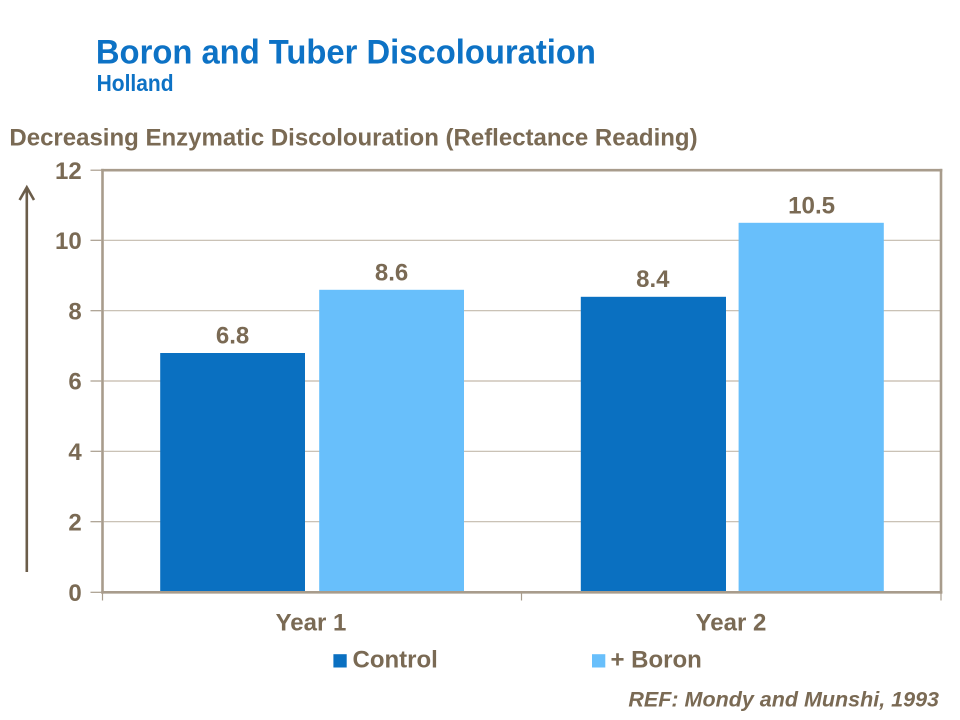  I want to click on svg-text: 2, so click(74, 522).